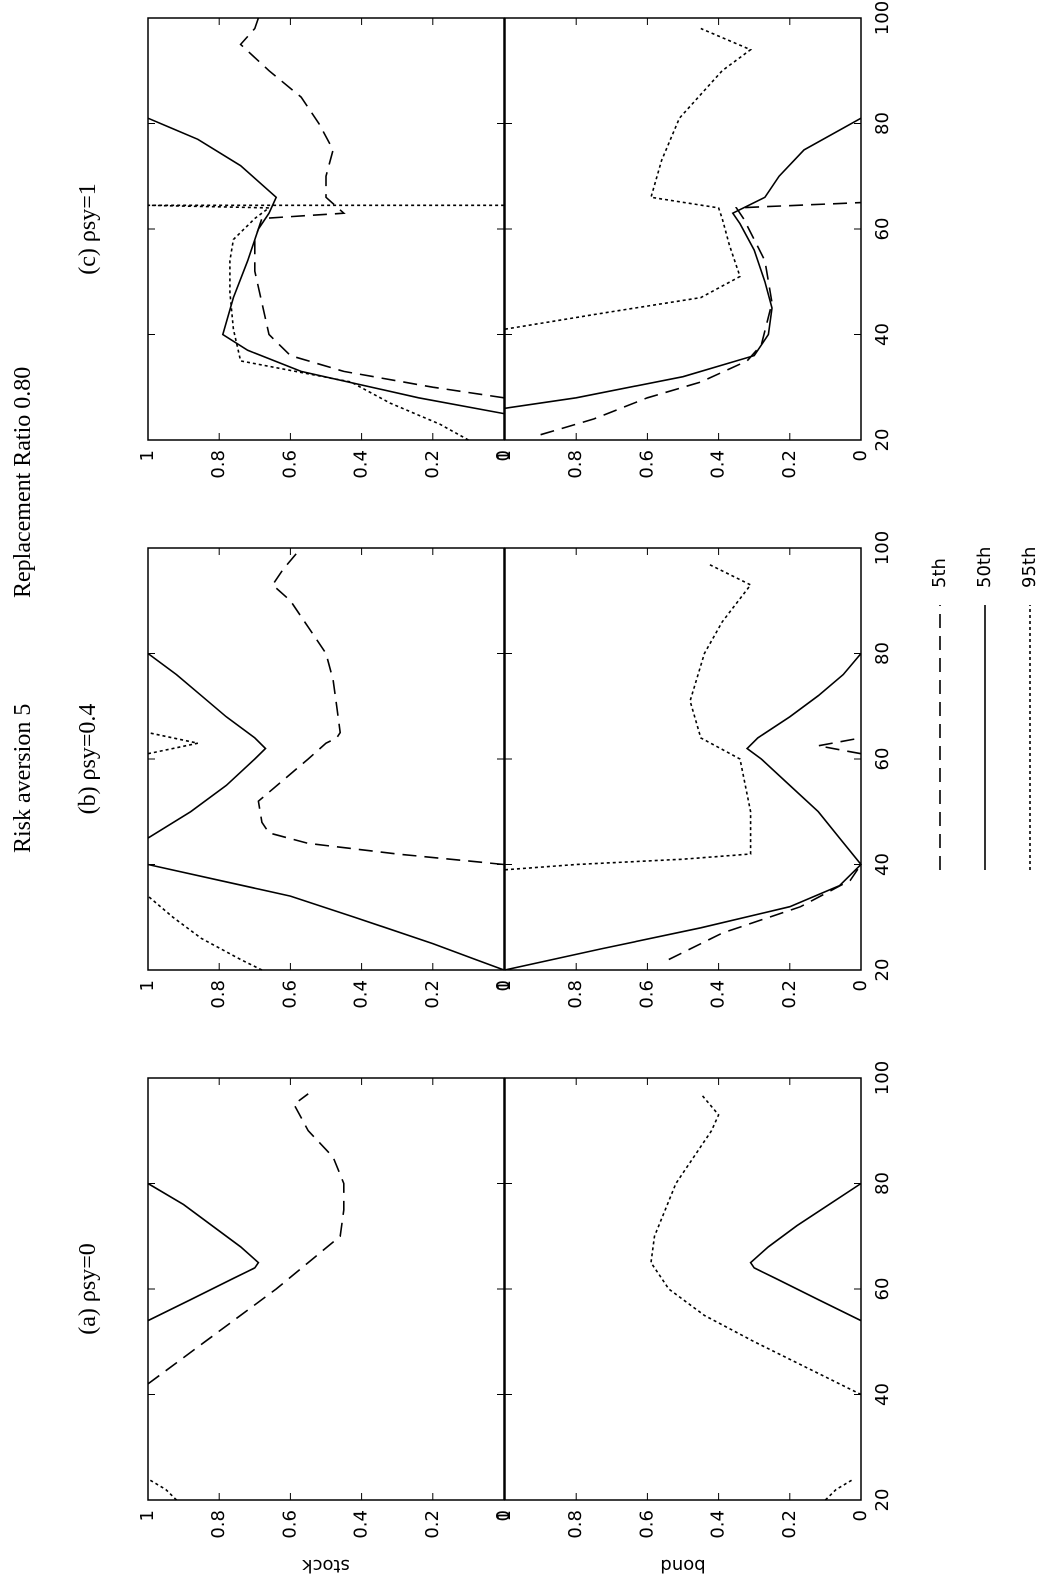 This screenshot has height=1588, width=1053. What do you see at coordinates (682, 1565) in the screenshot?
I see `y-axis-label: bond` at bounding box center [682, 1565].